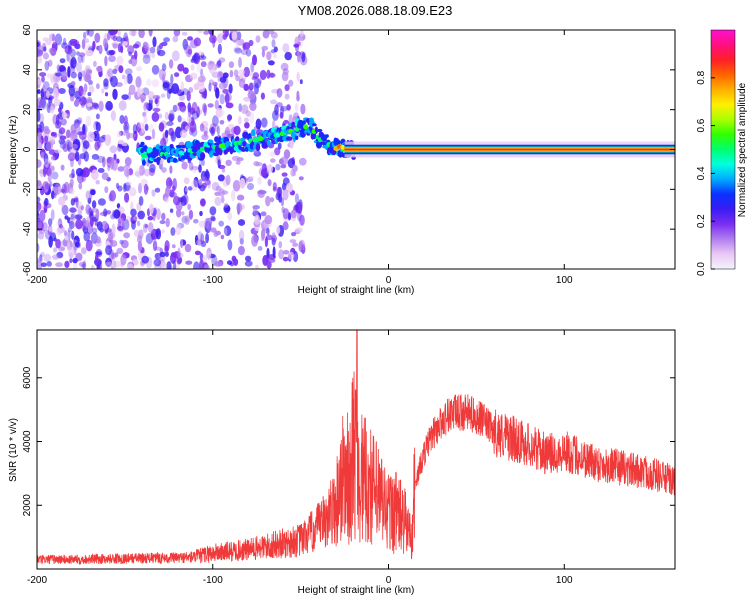 This screenshot has height=600, width=750. I want to click on y-tick-label: 40, so click(27, 70).